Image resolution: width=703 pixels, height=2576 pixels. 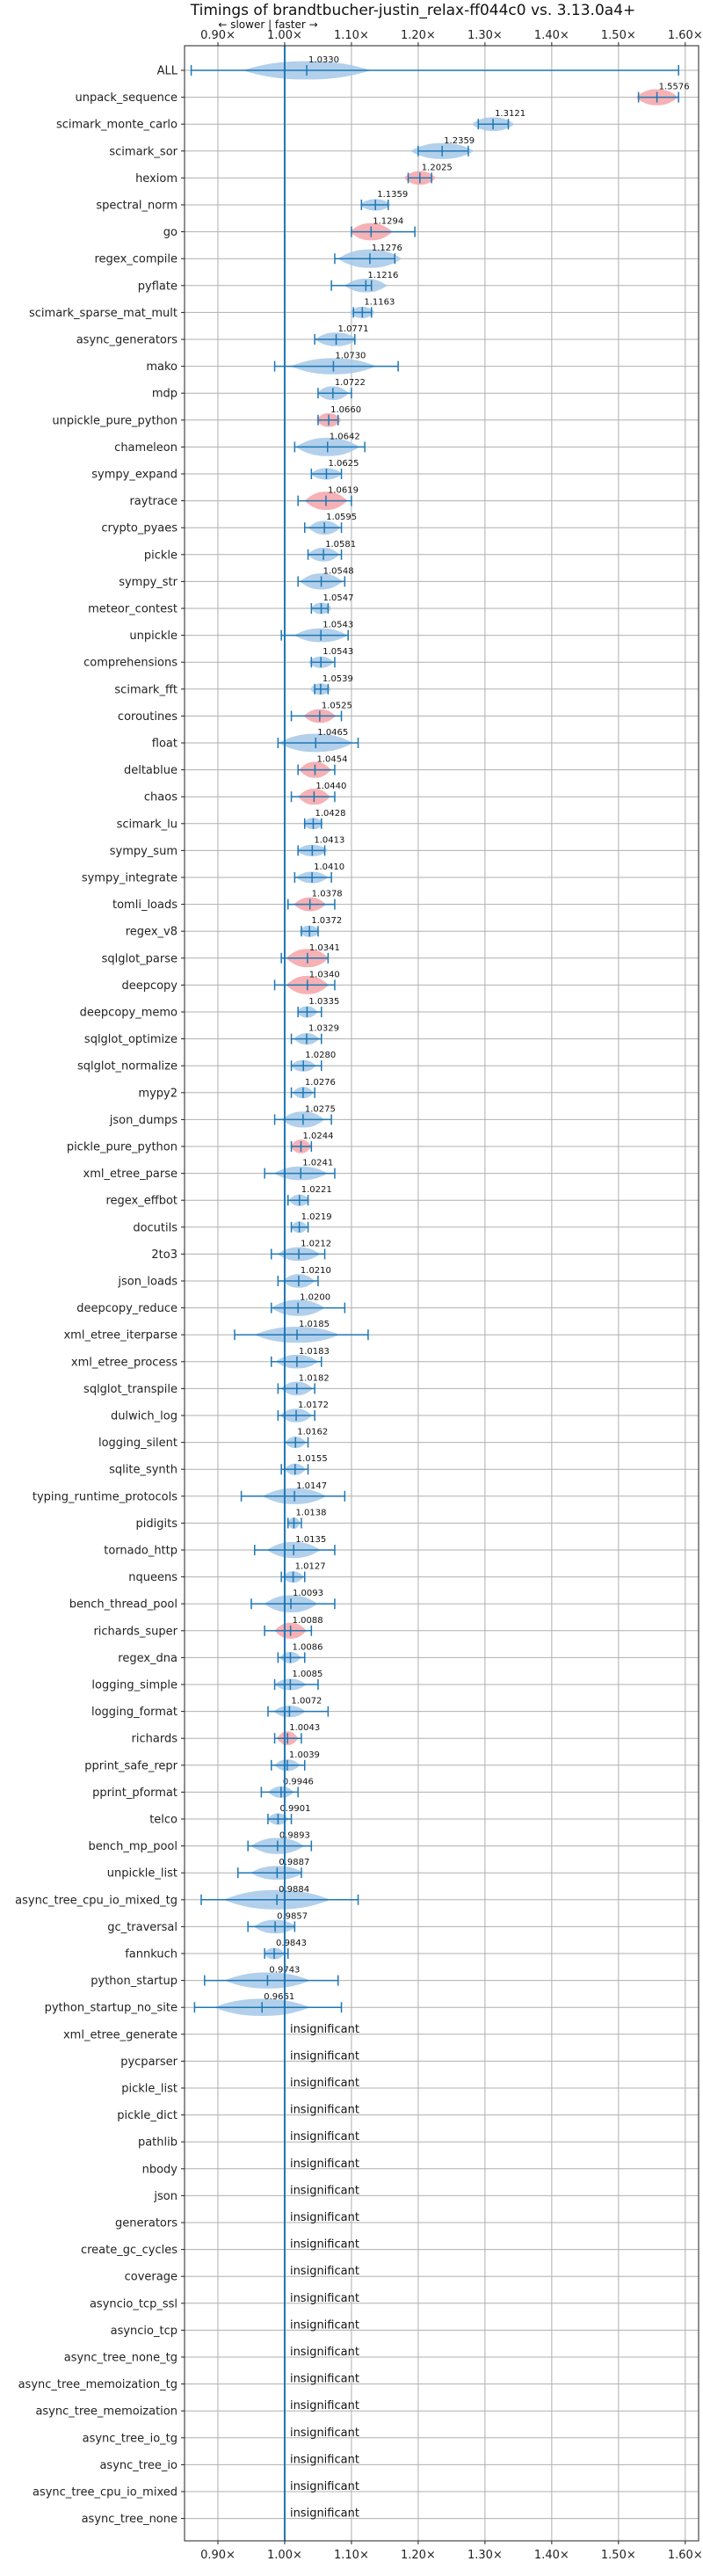 What do you see at coordinates (147, 2223) in the screenshot?
I see `benchmark-label: generators` at bounding box center [147, 2223].